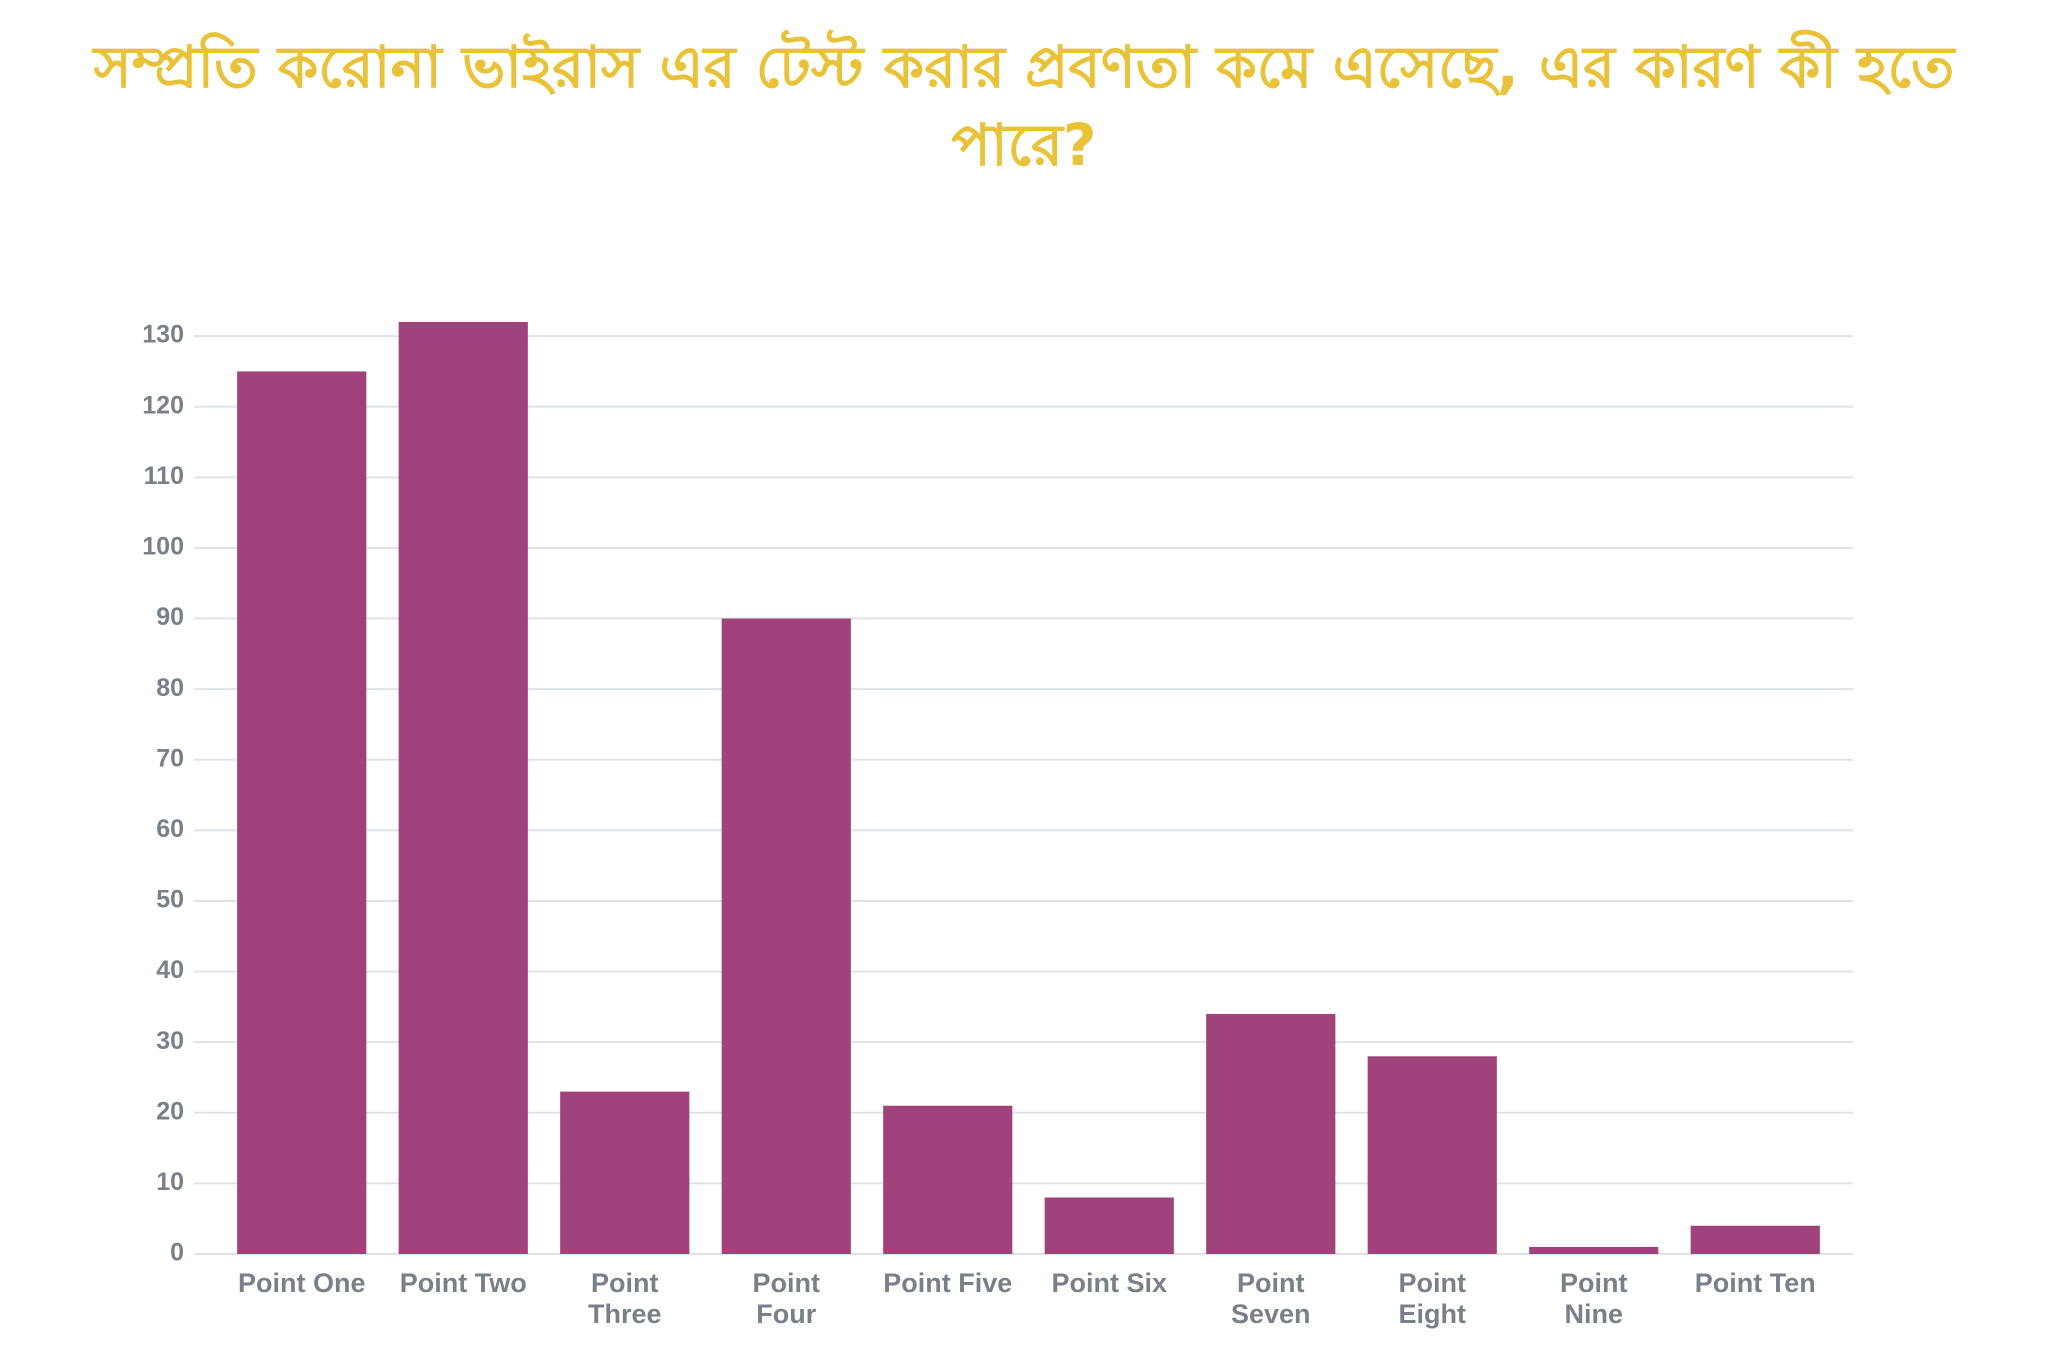 This screenshot has width=2048, height=1364. What do you see at coordinates (170, 829) in the screenshot?
I see `y-tick-label: 60` at bounding box center [170, 829].